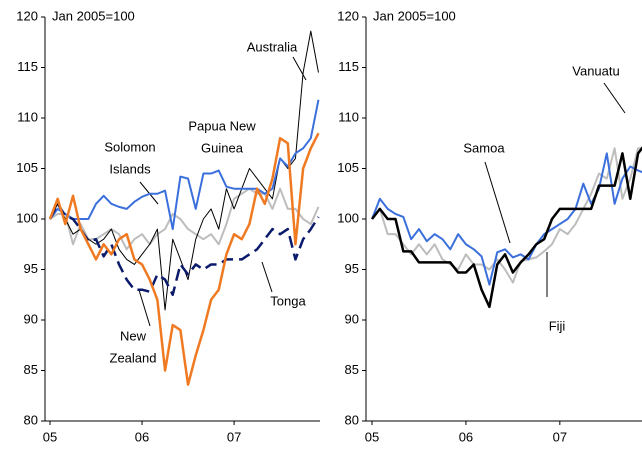 The height and width of the screenshot is (451, 642). Describe the element at coordinates (133, 357) in the screenshot. I see `annotation: Zealand` at that location.